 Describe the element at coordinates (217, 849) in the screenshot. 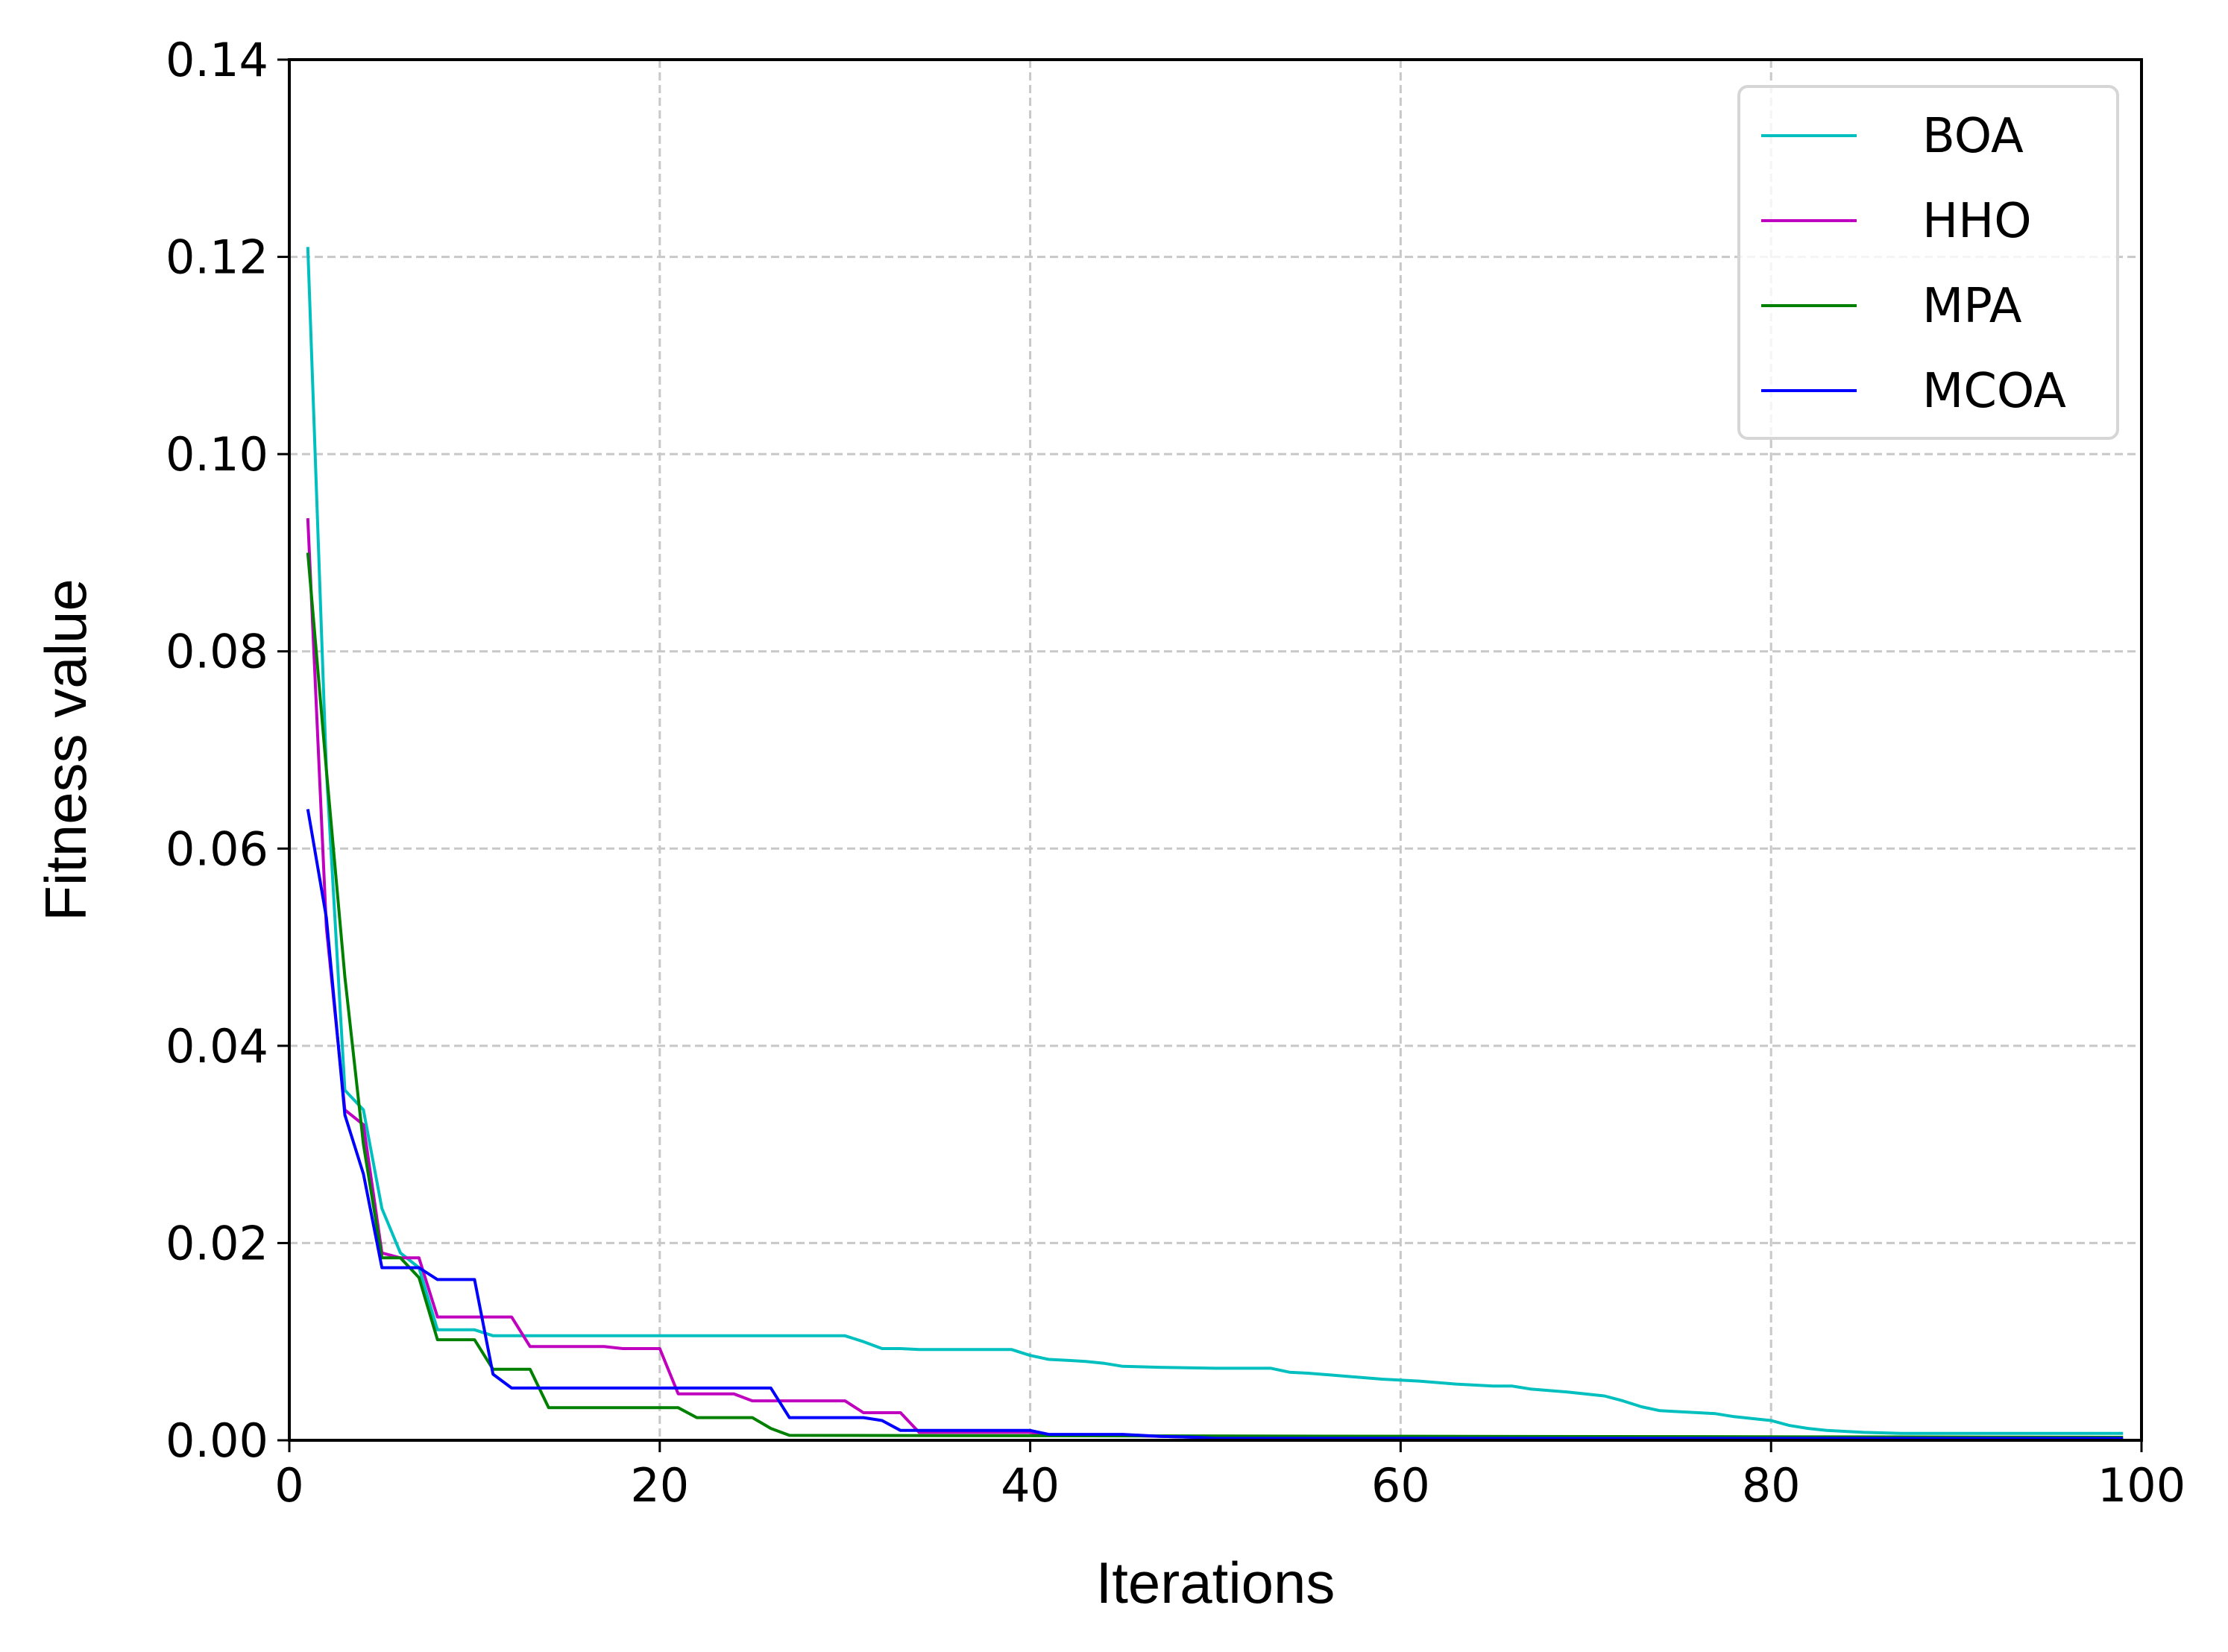

I see `y-tick-label: 0.06` at that location.